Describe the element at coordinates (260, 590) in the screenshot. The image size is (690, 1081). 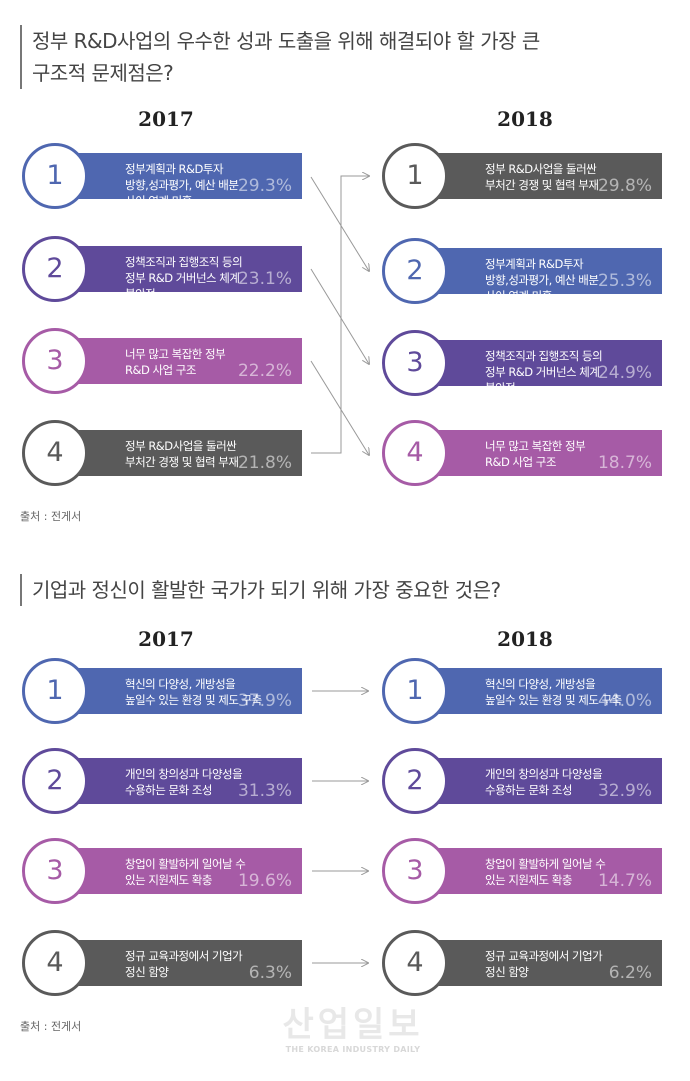
I see `section-title: 기업과 정신이 활발한 국가가 되기 위해 가장 중요한 것은?` at that location.